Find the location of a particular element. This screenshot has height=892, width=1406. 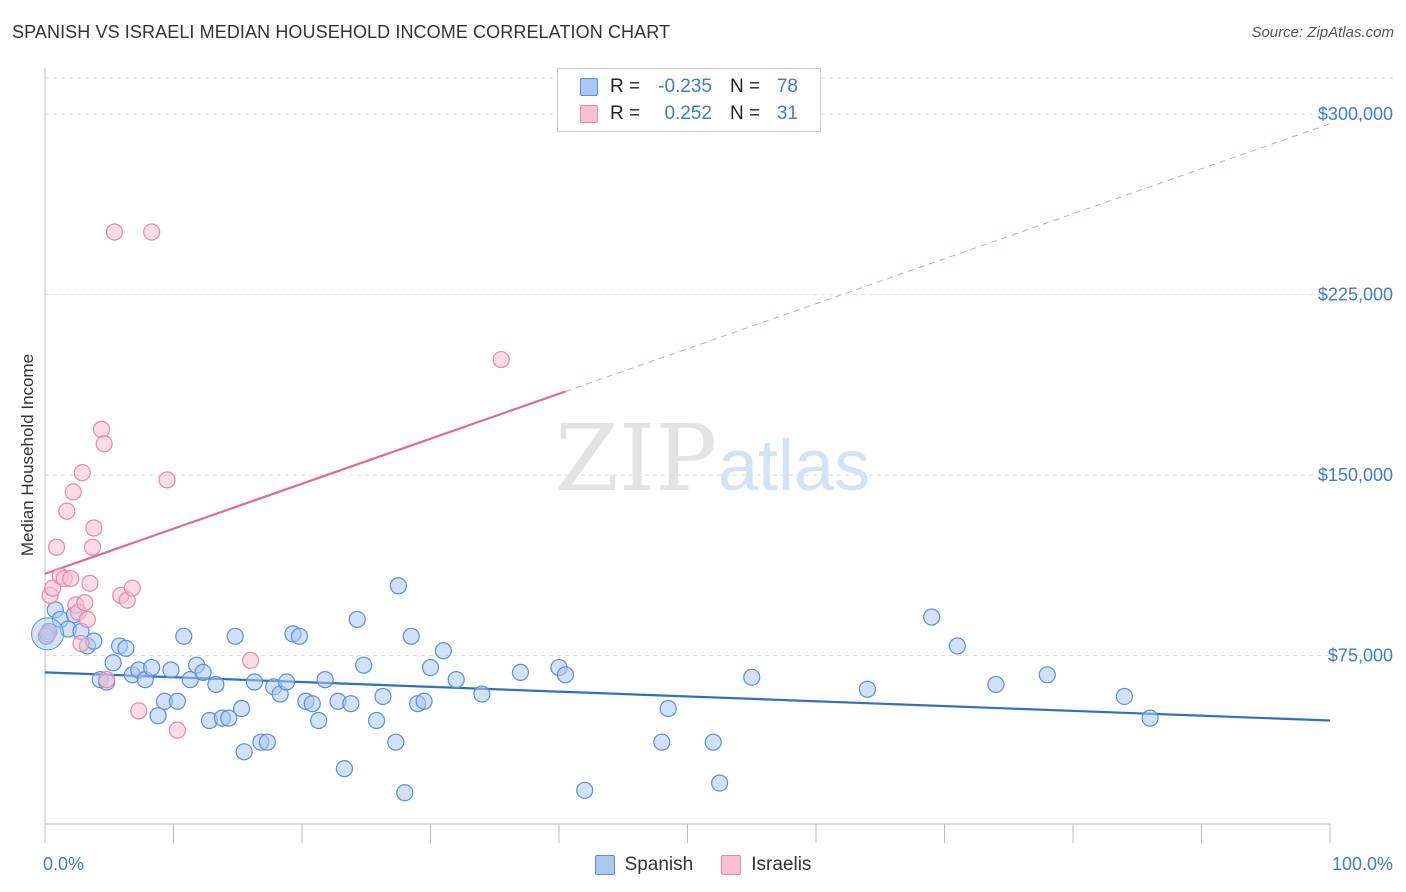

legend-r-value: 0.252 is located at coordinates (688, 113).